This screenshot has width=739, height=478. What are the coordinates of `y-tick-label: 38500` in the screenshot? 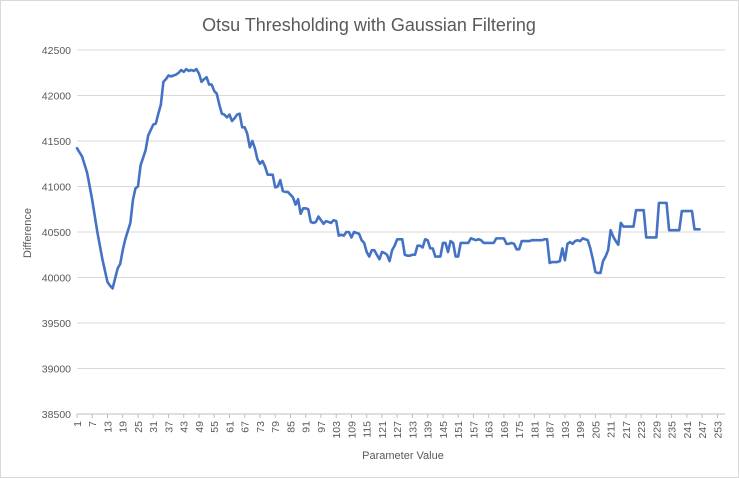 It's located at (56, 415).